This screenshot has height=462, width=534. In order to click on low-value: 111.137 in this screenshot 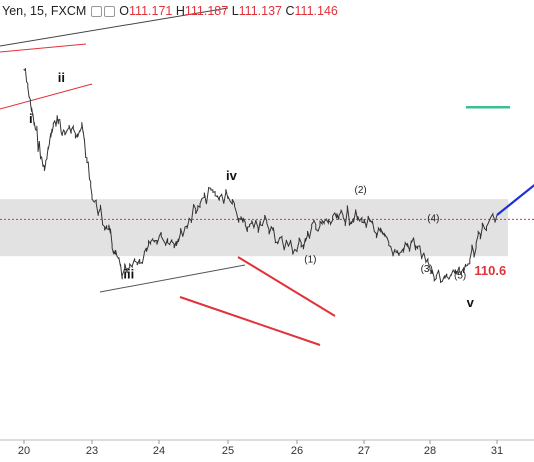, I will do `click(260, 11)`.